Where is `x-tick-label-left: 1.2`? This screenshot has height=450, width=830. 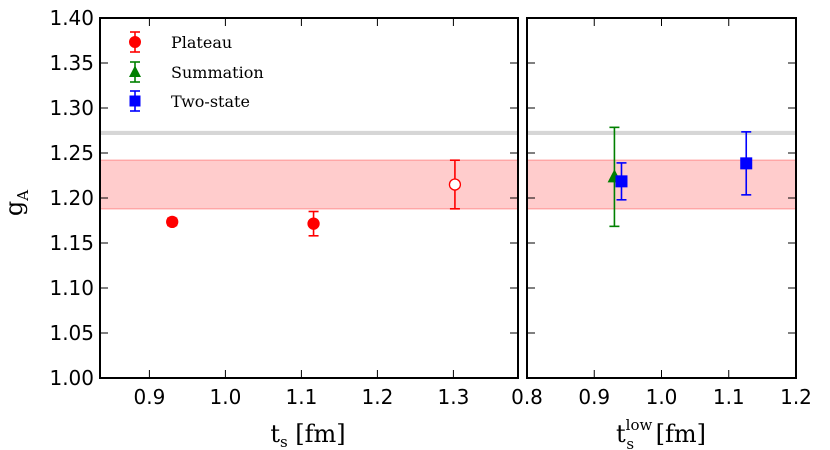
x-tick-label-left: 1.2 is located at coordinates (377, 397).